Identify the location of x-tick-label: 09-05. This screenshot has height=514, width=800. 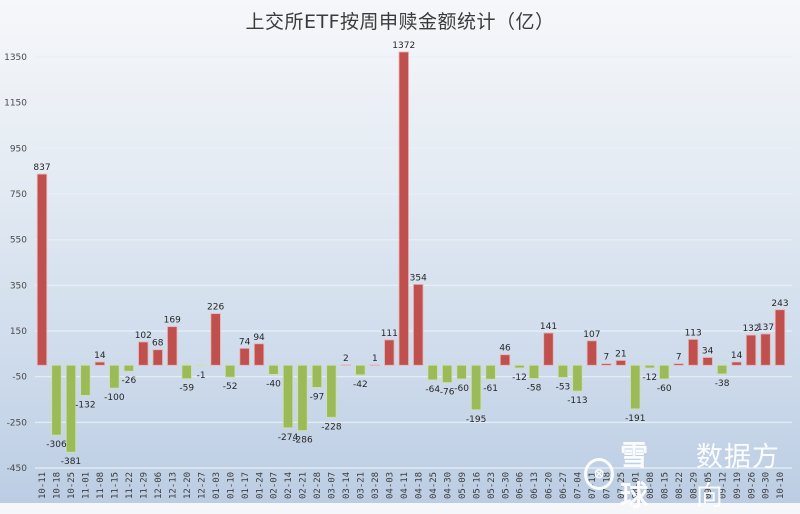
(709, 485).